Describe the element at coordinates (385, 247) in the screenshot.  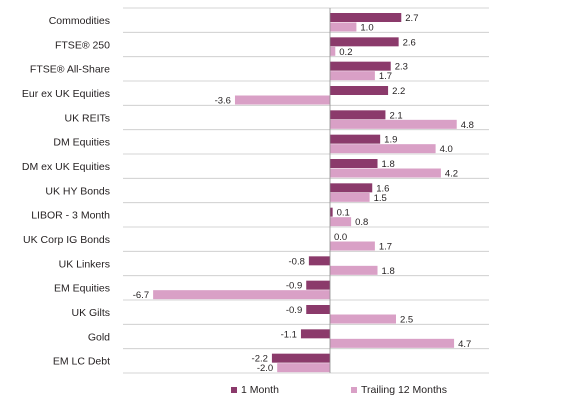
I see `value-label-trailing-12-months-uk-corp-ig-bonds: 1.7` at that location.